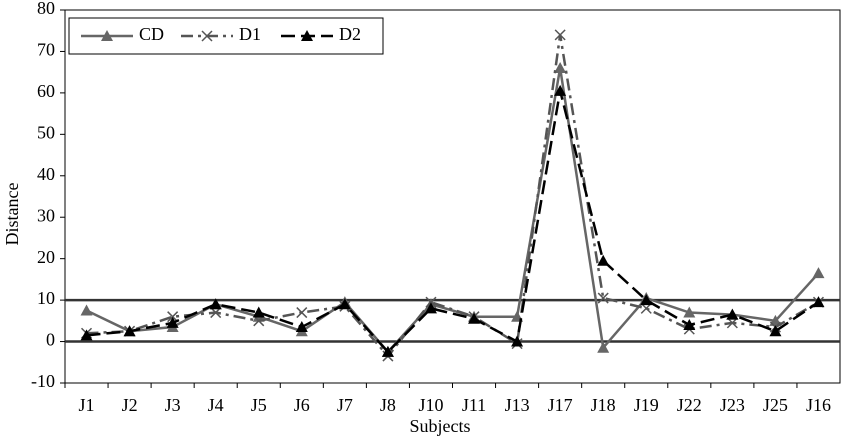 The height and width of the screenshot is (442, 847). What do you see at coordinates (517, 405) in the screenshot?
I see `x-tick-label: J13` at bounding box center [517, 405].